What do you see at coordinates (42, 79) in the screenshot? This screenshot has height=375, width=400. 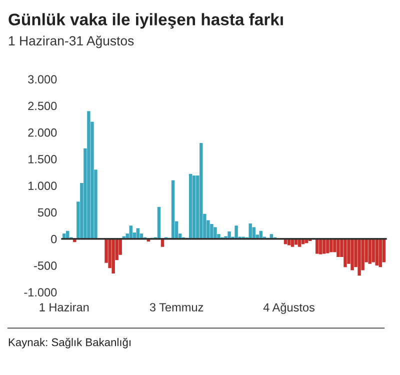 I see `y-tick-label: 3.000` at bounding box center [42, 79].